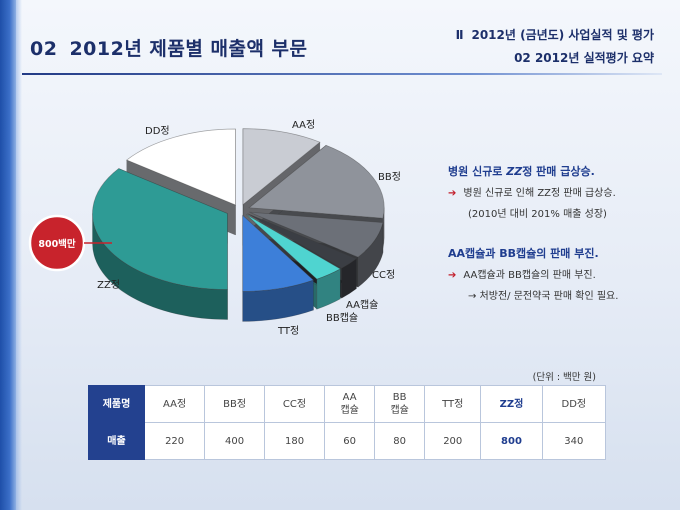 The height and width of the screenshot is (510, 680). I want to click on callout-2-title: AA캡슐과 BB캡슐의 판매 부진., so click(523, 253).